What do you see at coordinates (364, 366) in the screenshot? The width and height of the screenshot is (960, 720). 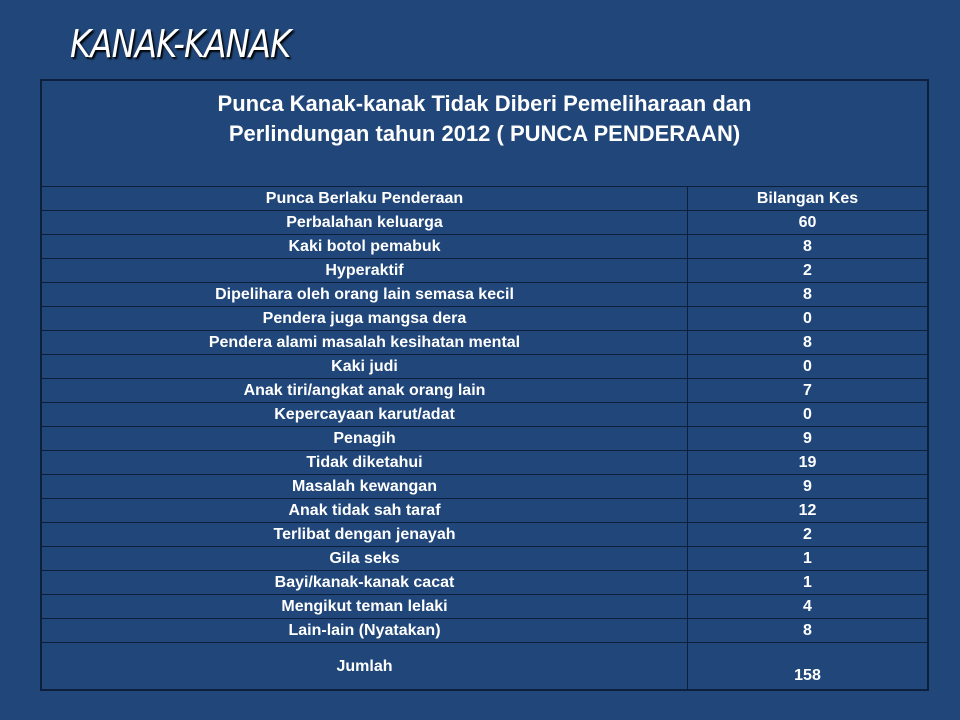 I see `cause-cell: Kaki judi` at bounding box center [364, 366].